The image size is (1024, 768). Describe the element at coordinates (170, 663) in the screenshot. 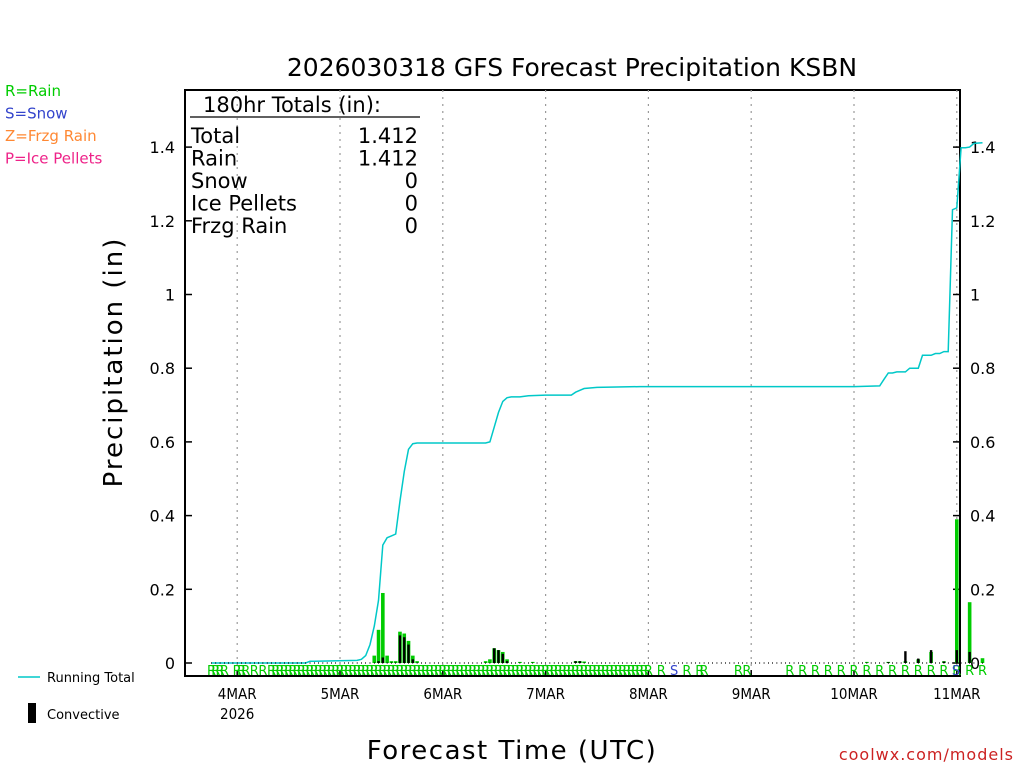

I see `y-tick-label-left: 0` at that location.